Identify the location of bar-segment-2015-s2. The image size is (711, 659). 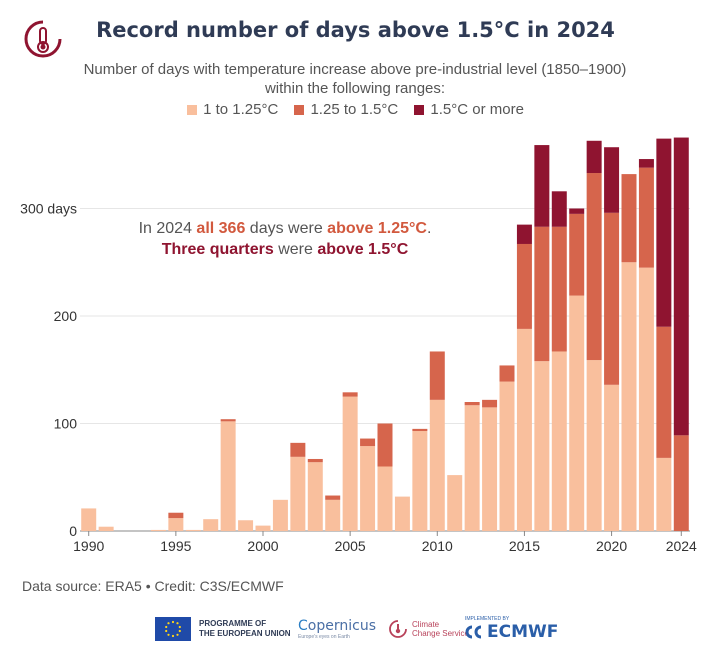
(524, 234).